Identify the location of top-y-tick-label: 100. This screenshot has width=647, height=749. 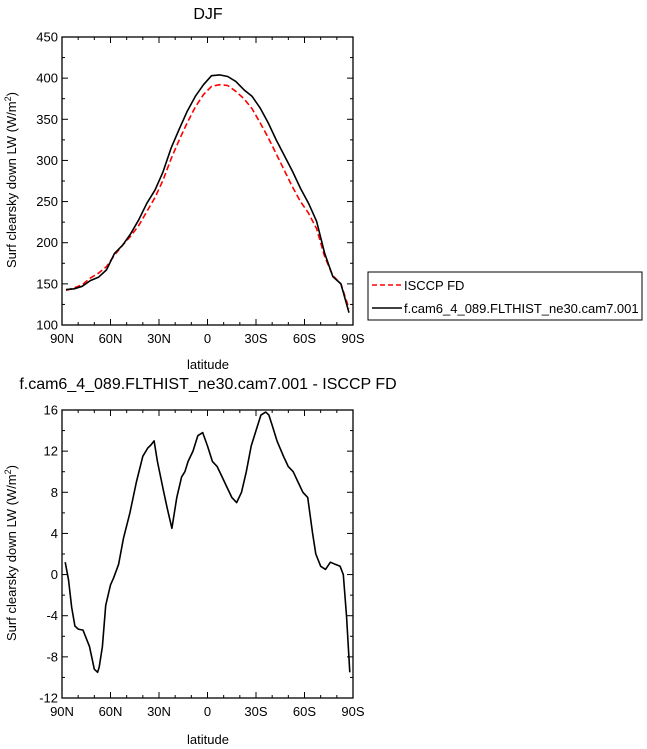
(47, 325).